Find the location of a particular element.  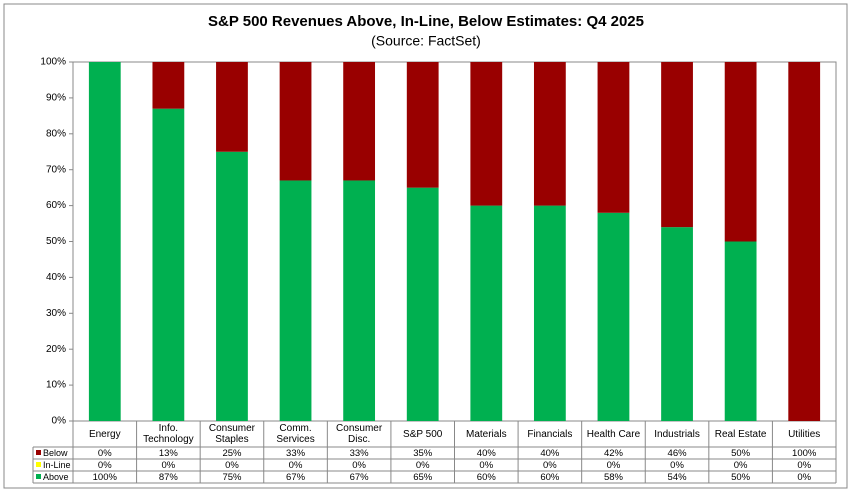

x-tick-label: S&P 500 is located at coordinates (423, 434).